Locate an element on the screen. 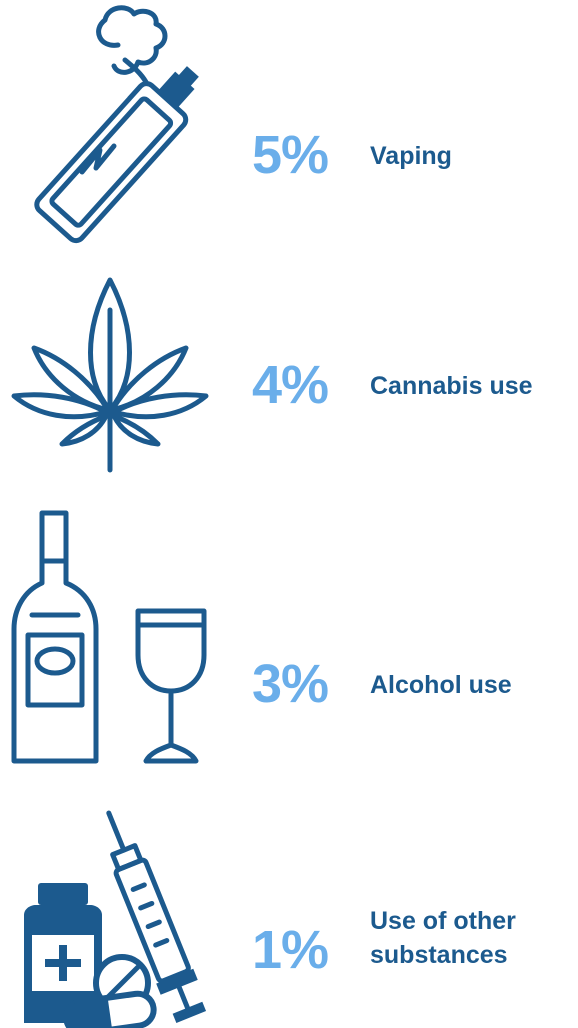 Image resolution: width=578 pixels, height=1028 pixels. vaping-label: Vaping is located at coordinates (411, 156).